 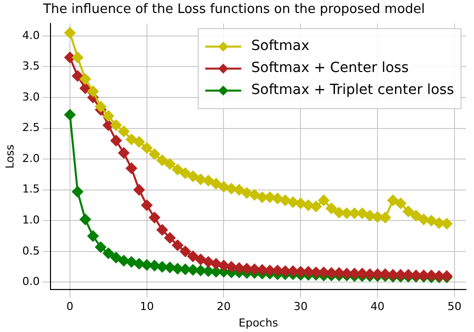 I want to click on y-tick-label: 1.0, so click(x=31, y=219).